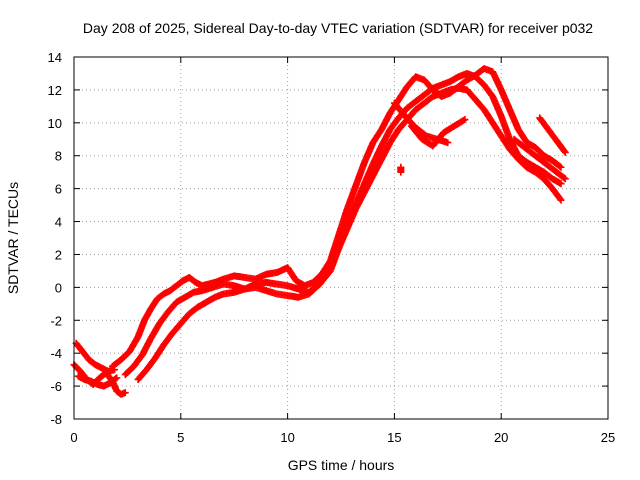 The image size is (640, 480). I want to click on y-tick-label: 12, so click(55, 90).